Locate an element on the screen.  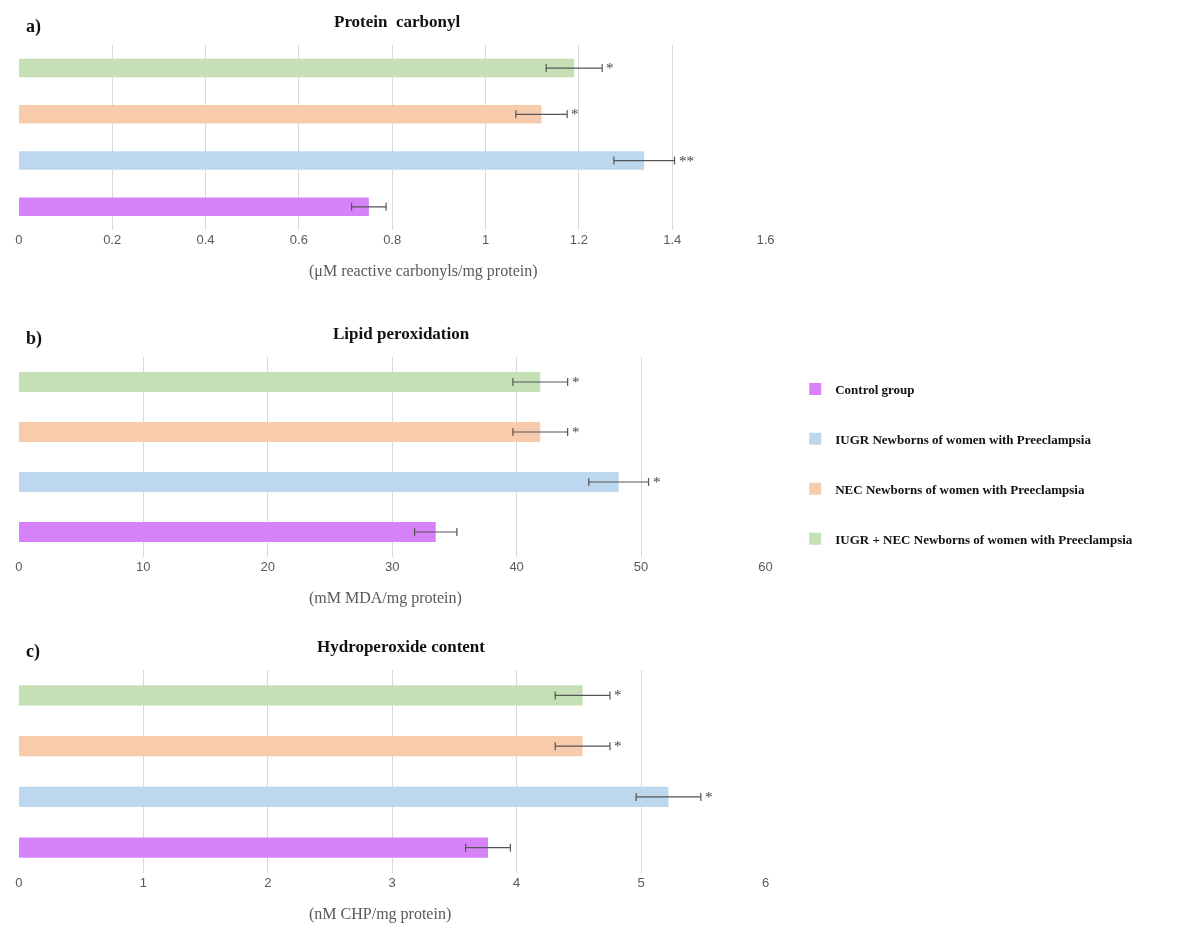
x-tick-label: 2 is located at coordinates (268, 882).